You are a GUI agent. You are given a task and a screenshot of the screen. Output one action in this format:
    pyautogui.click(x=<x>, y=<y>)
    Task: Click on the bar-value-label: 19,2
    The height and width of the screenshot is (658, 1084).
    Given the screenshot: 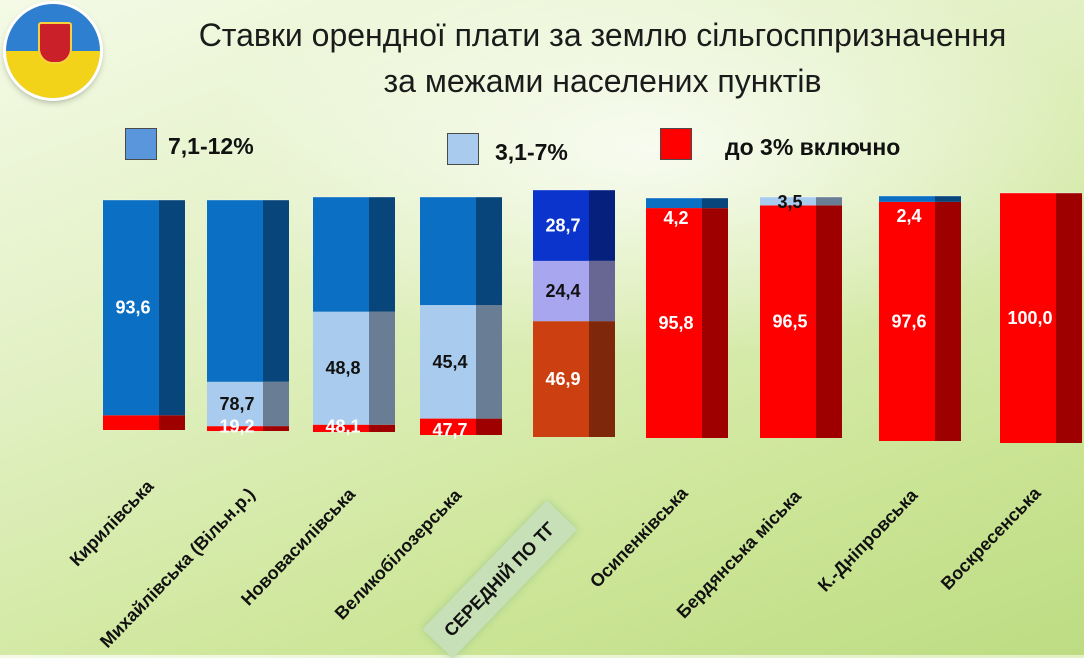 What is the action you would take?
    pyautogui.click(x=236, y=427)
    